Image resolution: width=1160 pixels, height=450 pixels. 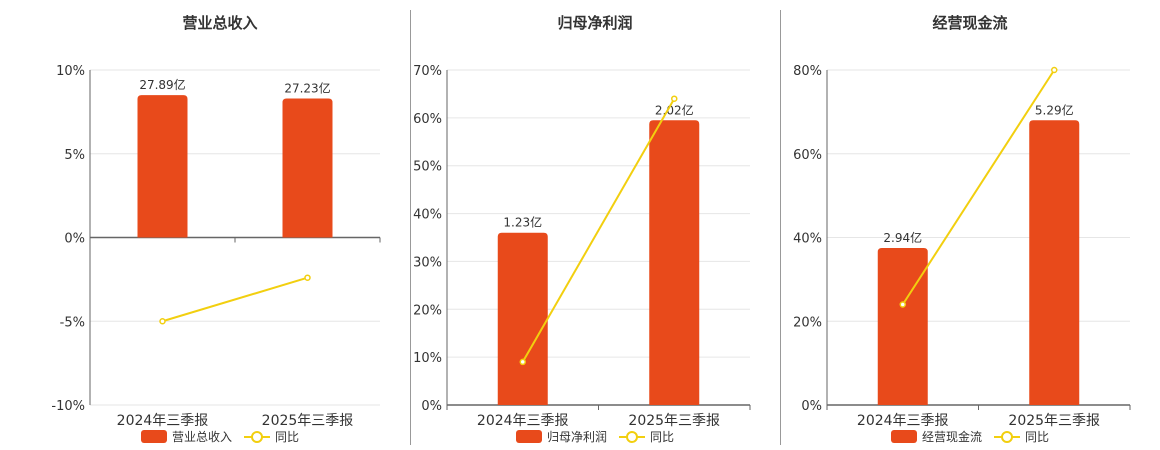 I want to click on bar-value-label: 5.29亿, so click(x=1054, y=109).